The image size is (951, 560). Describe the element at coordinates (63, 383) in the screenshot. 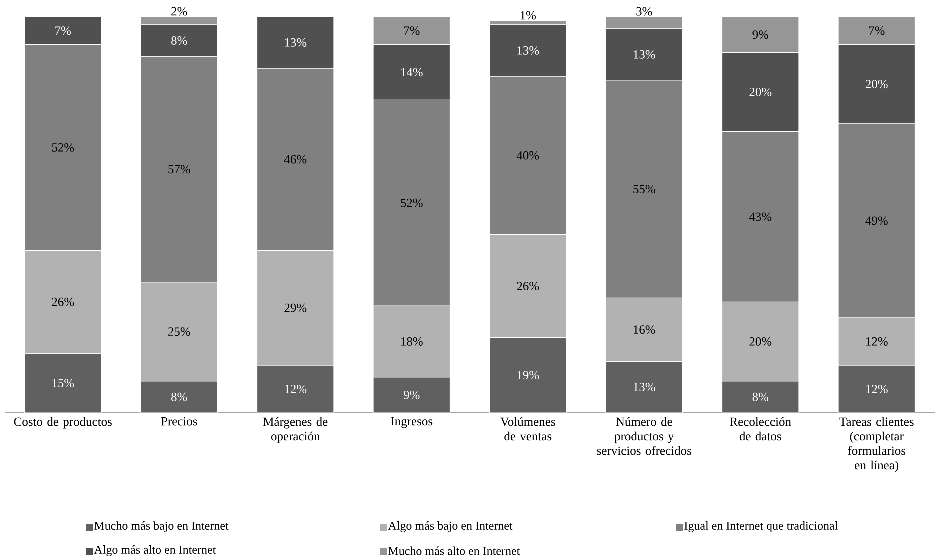

I see `data-label: 15%` at that location.